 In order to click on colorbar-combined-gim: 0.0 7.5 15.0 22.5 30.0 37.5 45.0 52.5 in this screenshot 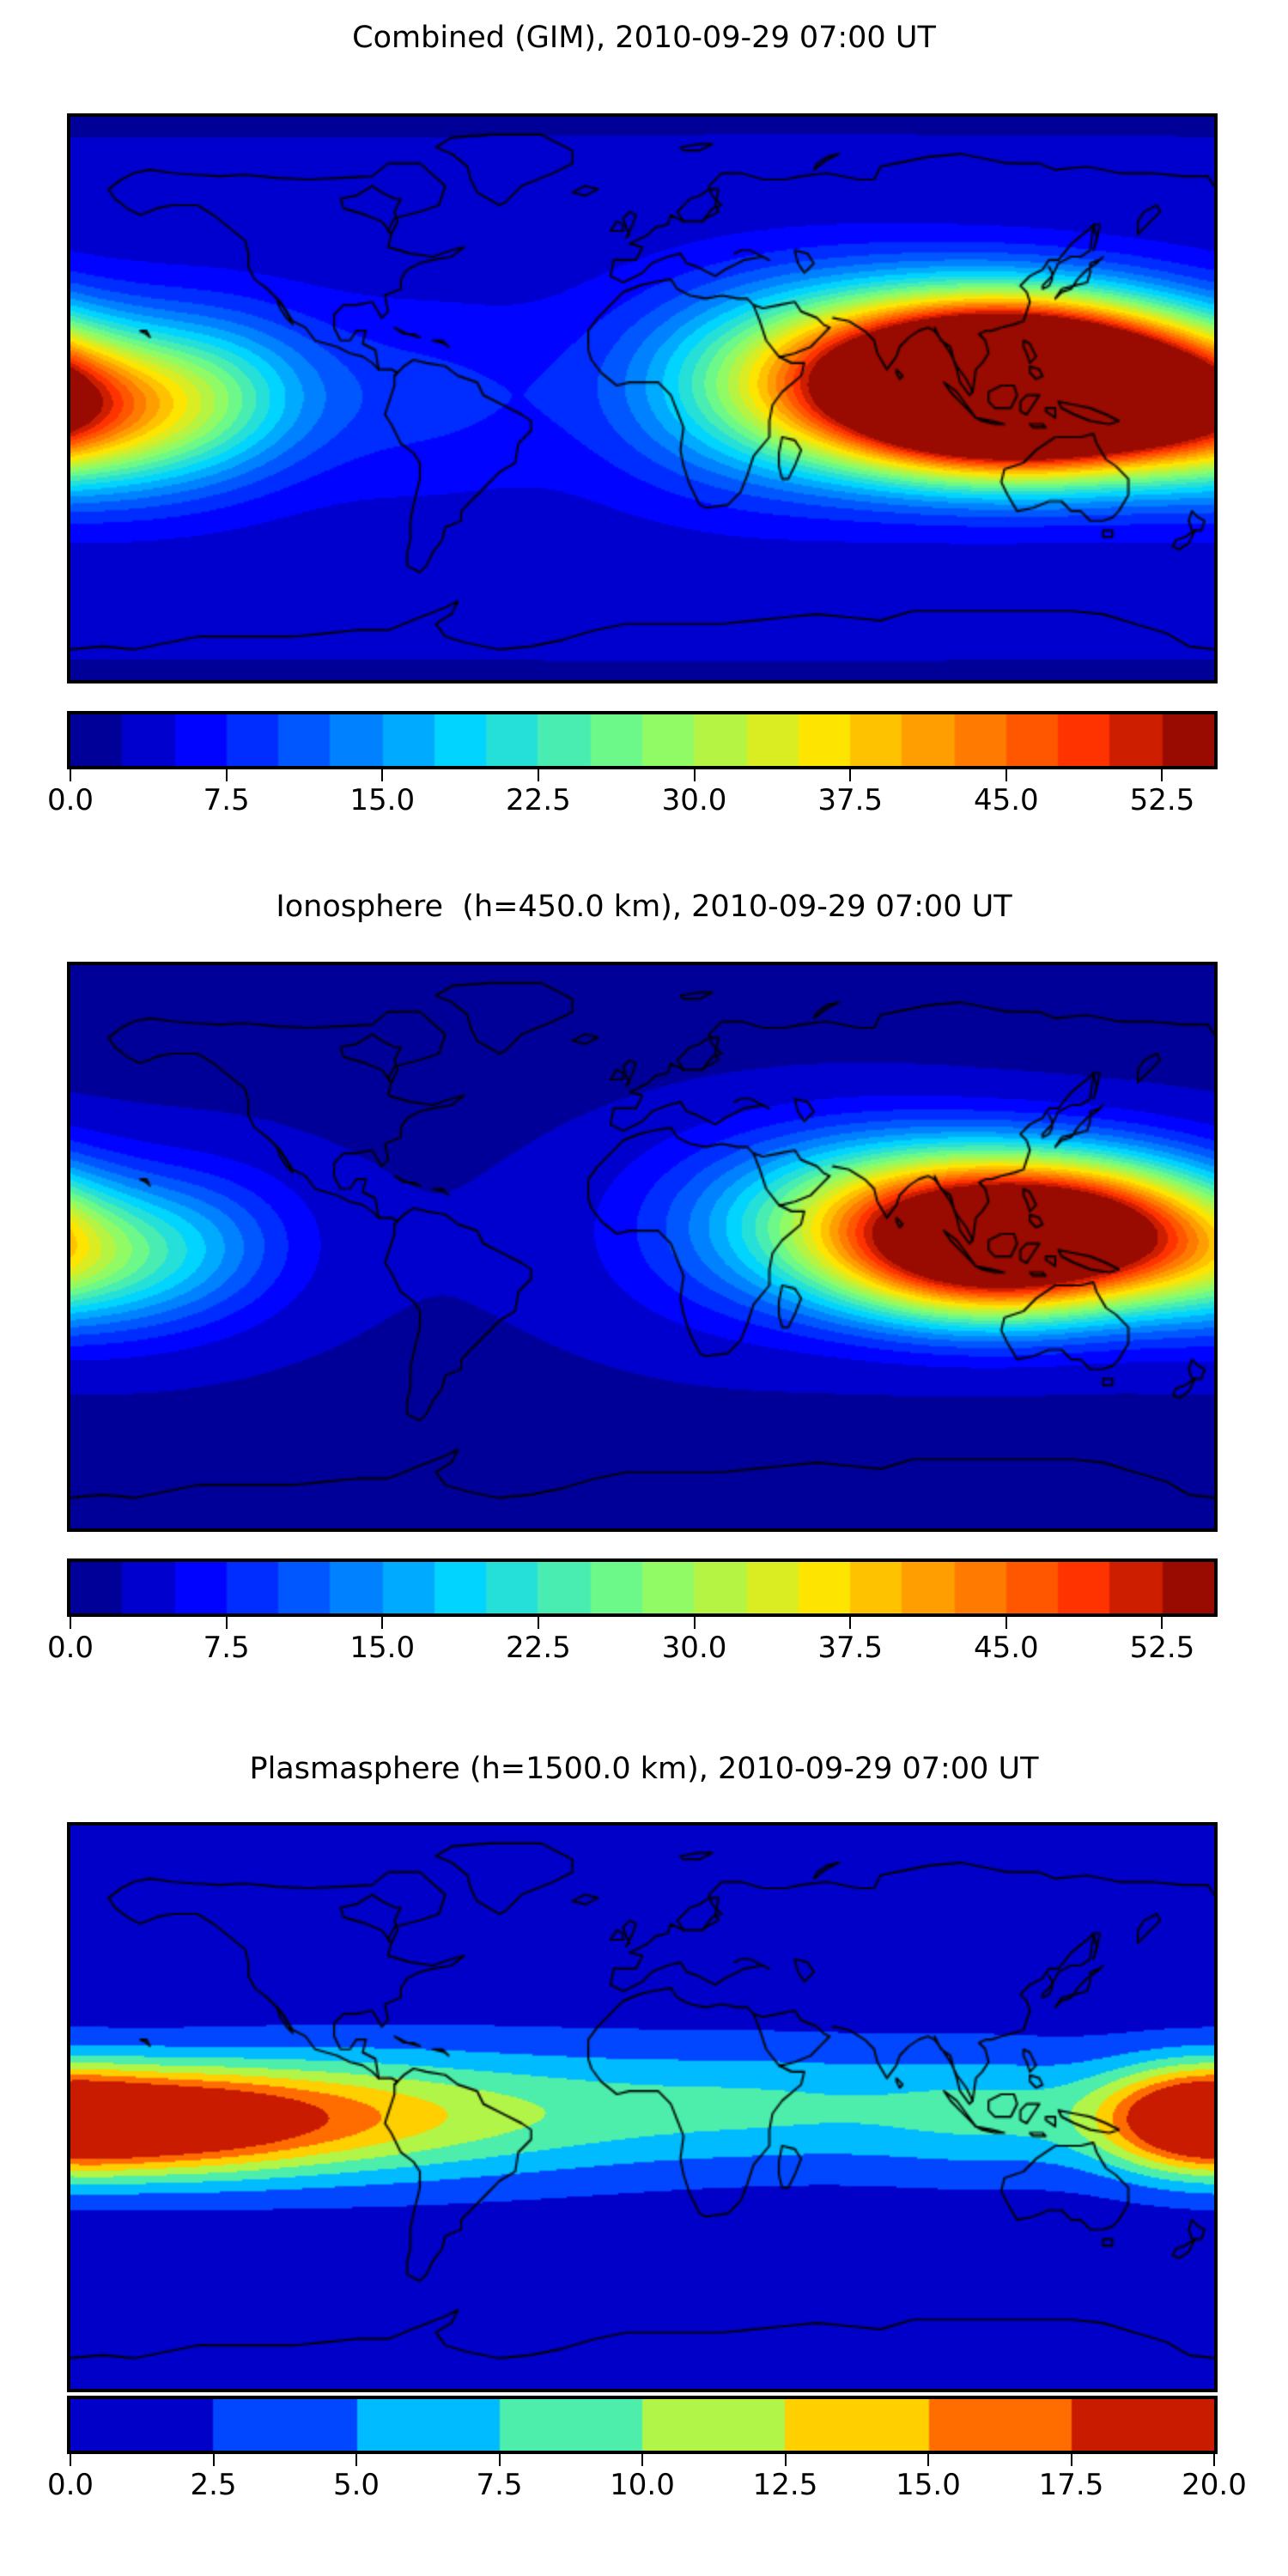, I will do `click(632, 767)`.